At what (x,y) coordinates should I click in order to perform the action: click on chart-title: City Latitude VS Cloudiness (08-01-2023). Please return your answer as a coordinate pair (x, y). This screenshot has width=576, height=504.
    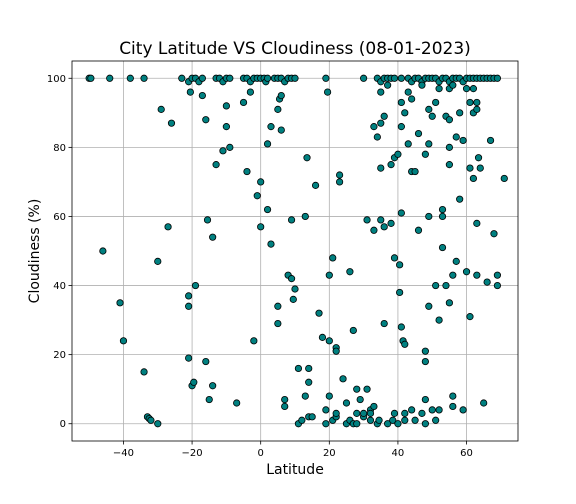
    Looking at the image, I should click on (295, 49).